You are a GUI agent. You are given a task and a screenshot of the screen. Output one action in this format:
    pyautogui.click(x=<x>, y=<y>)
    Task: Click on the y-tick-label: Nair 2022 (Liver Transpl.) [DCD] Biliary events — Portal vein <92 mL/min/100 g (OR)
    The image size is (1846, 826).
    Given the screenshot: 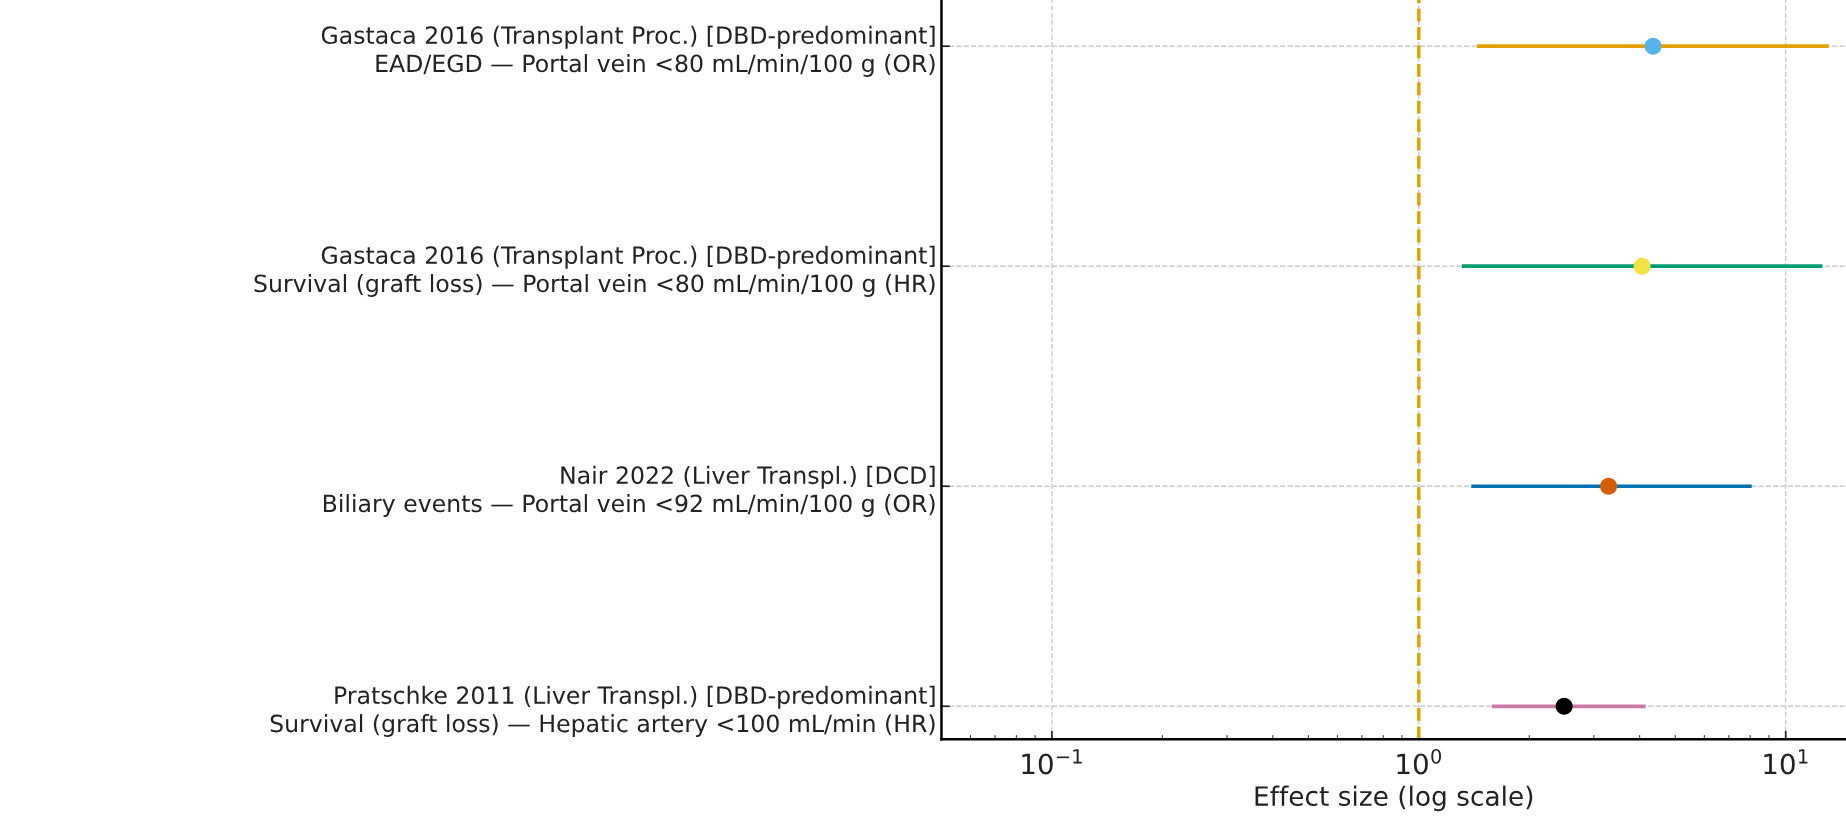 What is the action you would take?
    pyautogui.click(x=629, y=491)
    